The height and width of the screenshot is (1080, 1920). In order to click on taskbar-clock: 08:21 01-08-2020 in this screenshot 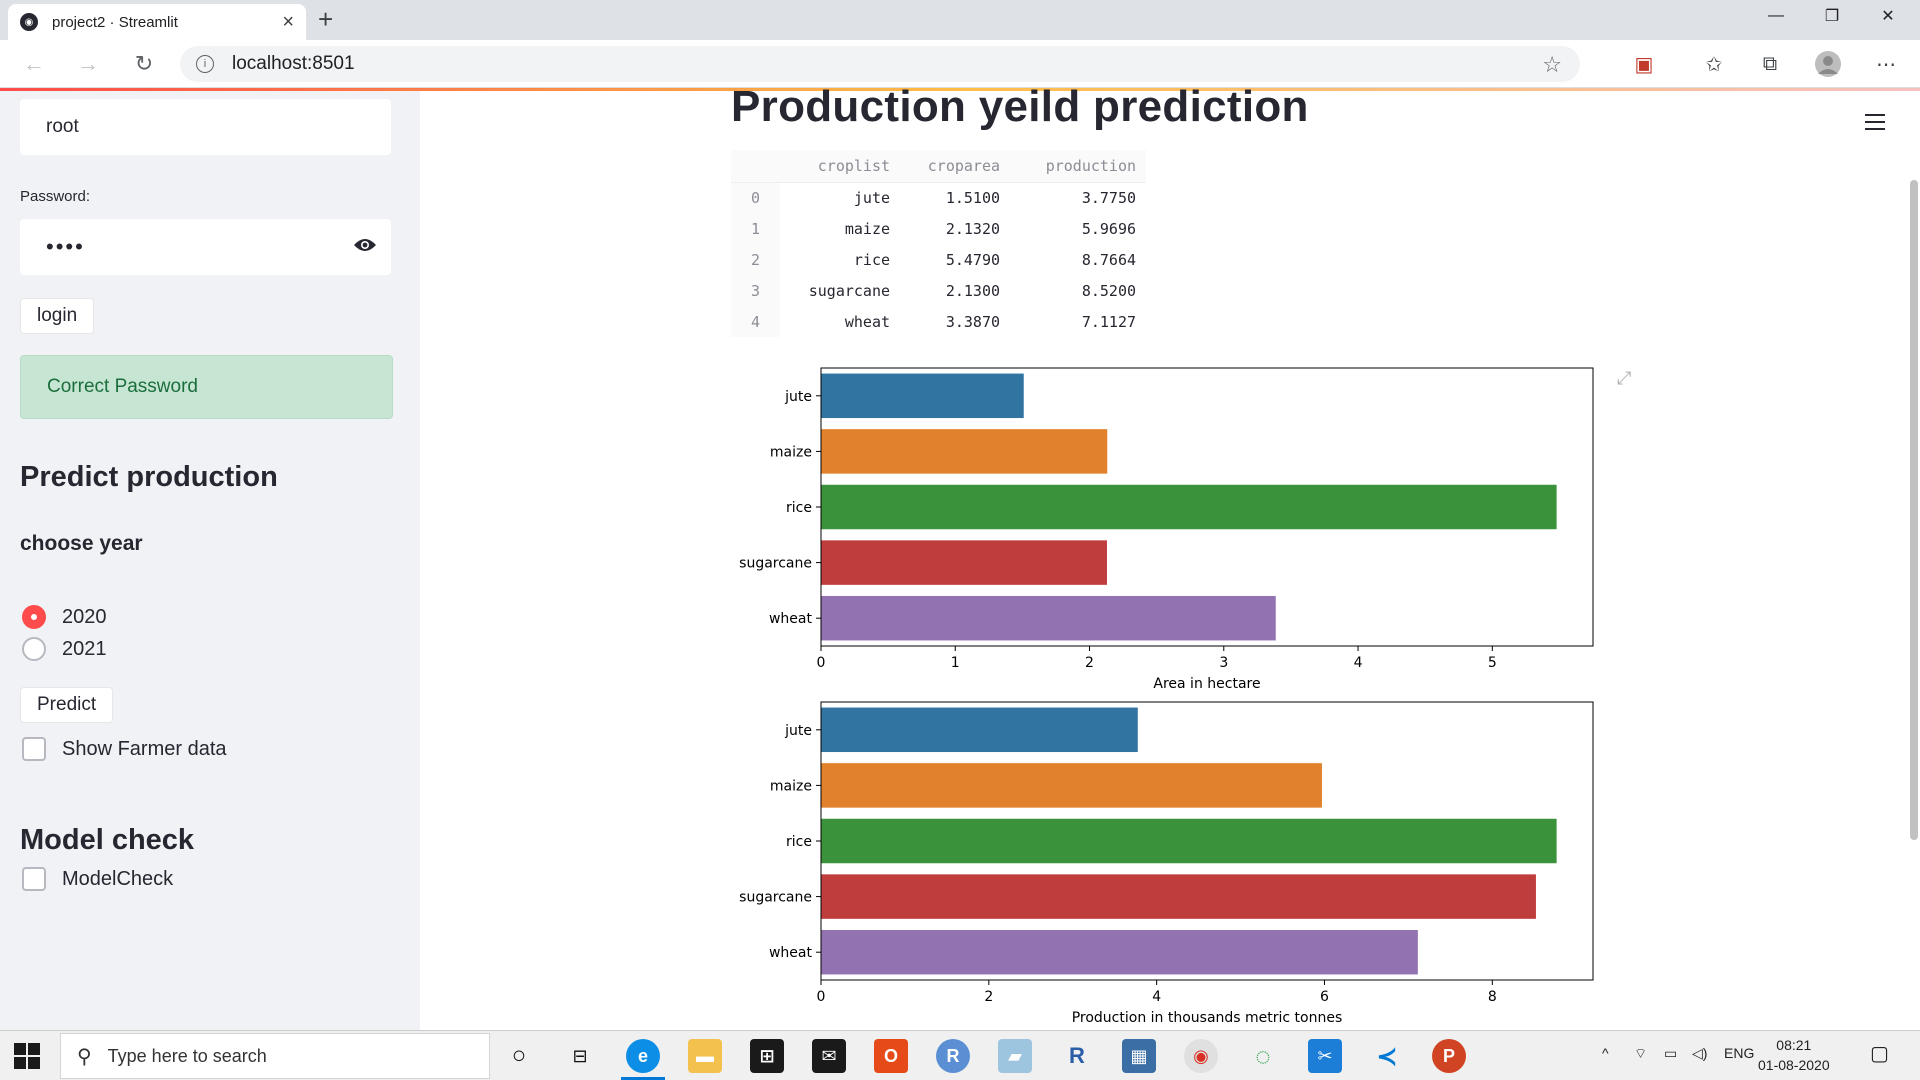, I will do `click(1794, 1055)`.